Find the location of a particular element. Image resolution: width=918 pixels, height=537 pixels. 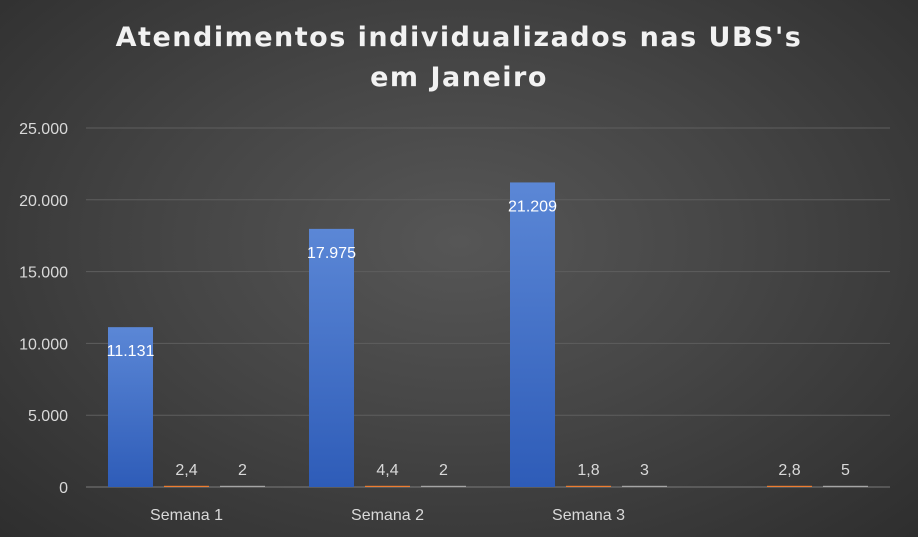

x-category-label: Semana 1 is located at coordinates (186, 515).